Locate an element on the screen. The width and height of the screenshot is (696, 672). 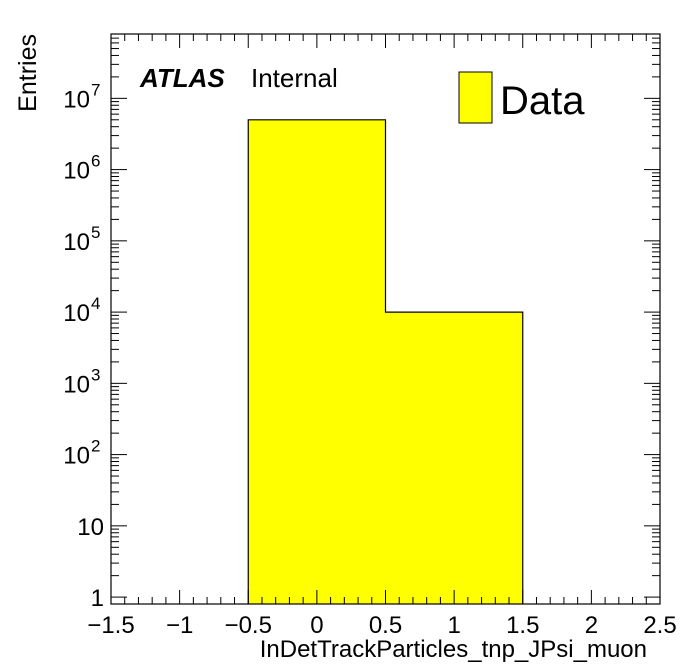
atlas-label: ATLAS is located at coordinates (182, 78).